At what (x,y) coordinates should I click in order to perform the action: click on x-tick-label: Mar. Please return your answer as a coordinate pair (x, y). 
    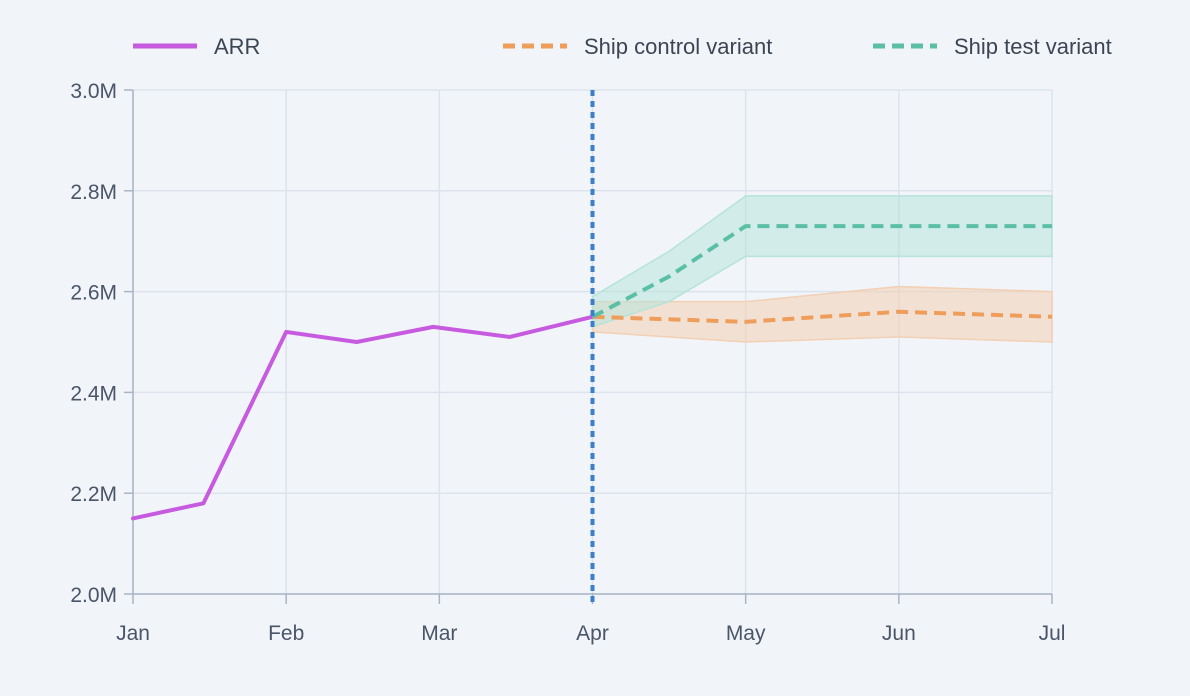
    Looking at the image, I should click on (439, 633).